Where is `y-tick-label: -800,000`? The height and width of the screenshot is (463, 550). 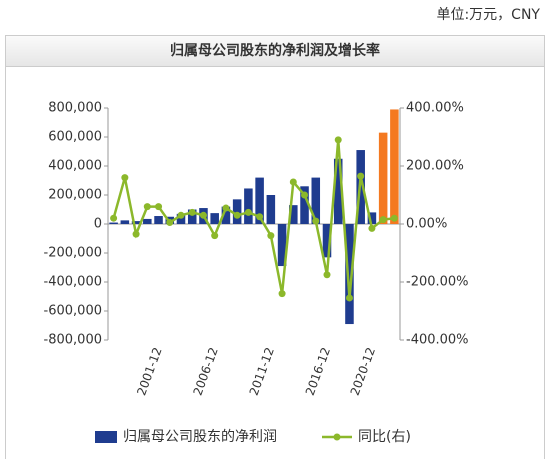 y-tick-label: -800,000 is located at coordinates (73, 340).